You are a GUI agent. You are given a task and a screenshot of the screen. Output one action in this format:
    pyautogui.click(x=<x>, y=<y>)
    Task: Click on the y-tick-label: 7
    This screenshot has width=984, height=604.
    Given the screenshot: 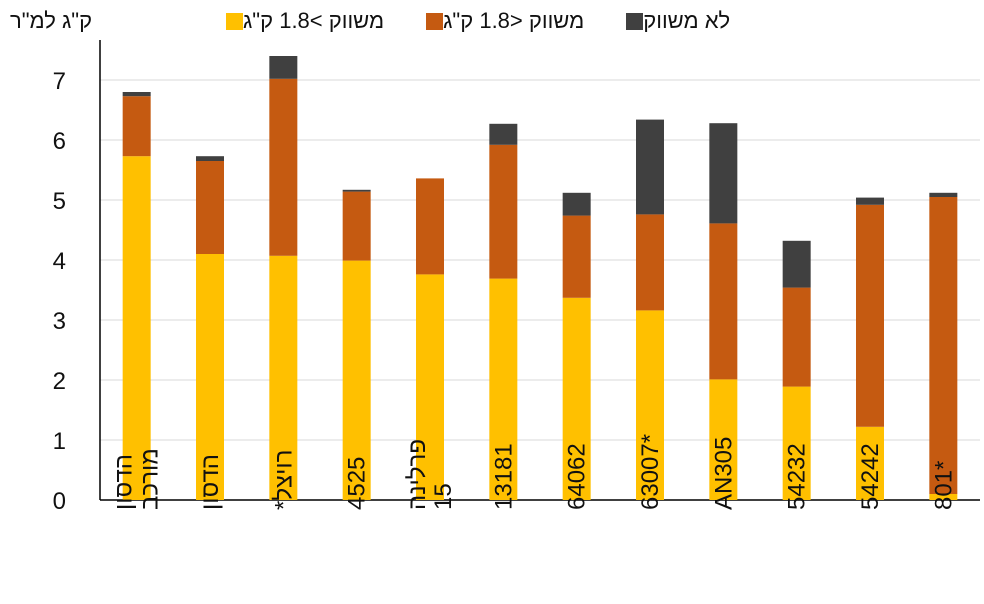 What is the action you would take?
    pyautogui.click(x=59, y=81)
    